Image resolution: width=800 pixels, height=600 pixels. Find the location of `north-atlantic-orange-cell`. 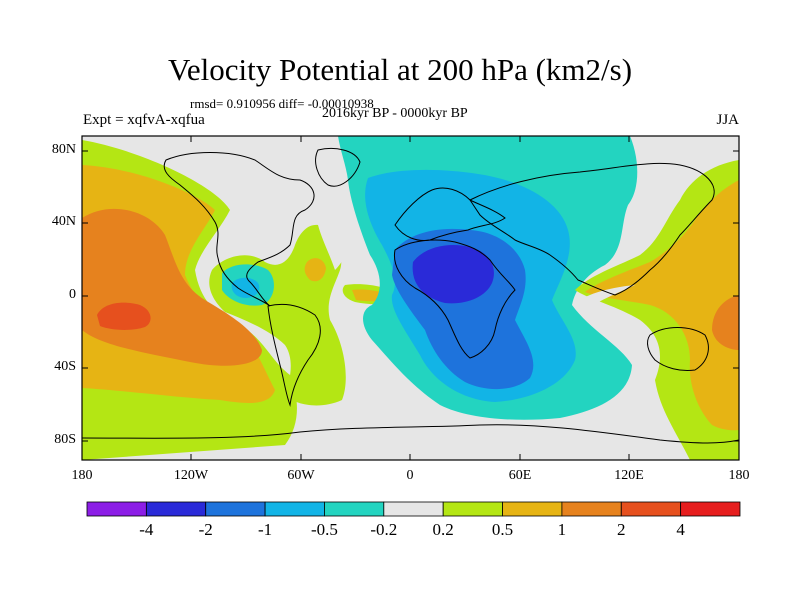

north-atlantic-orange-cell is located at coordinates (315, 270).